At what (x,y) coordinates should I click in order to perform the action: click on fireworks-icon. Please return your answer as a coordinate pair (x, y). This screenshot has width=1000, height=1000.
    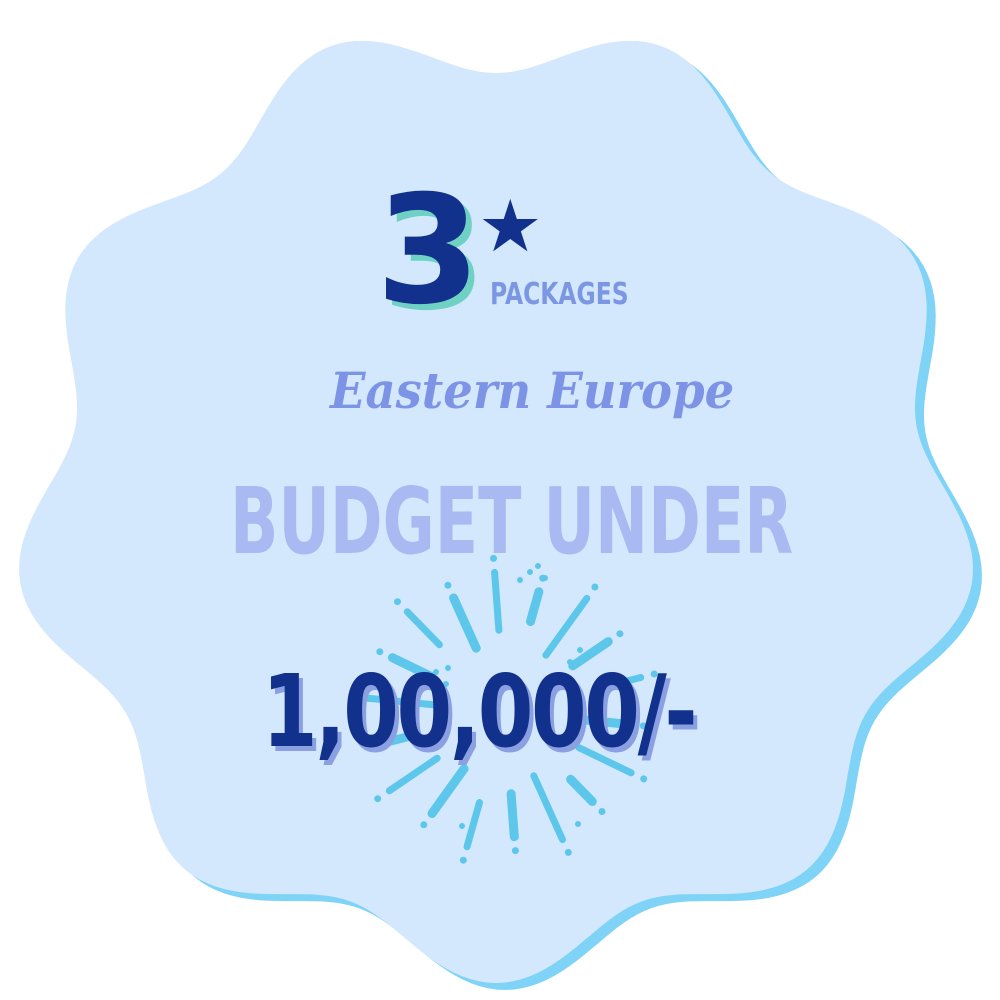
    Looking at the image, I should click on (503, 709).